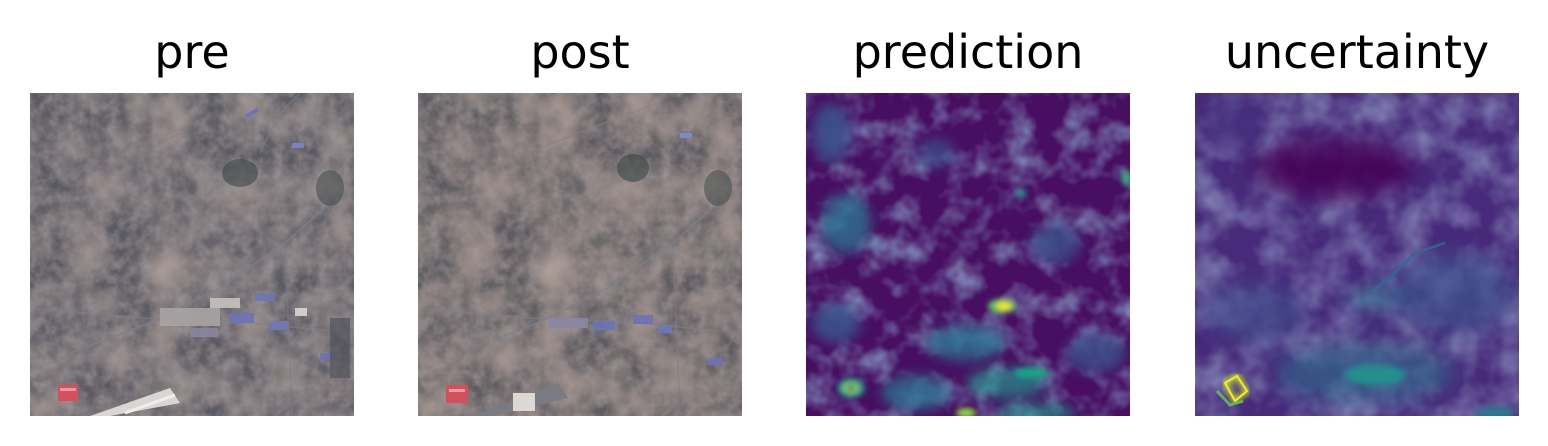  Describe the element at coordinates (1357, 52) in the screenshot. I see `panel-title-uncertainty: uncertainty` at that location.